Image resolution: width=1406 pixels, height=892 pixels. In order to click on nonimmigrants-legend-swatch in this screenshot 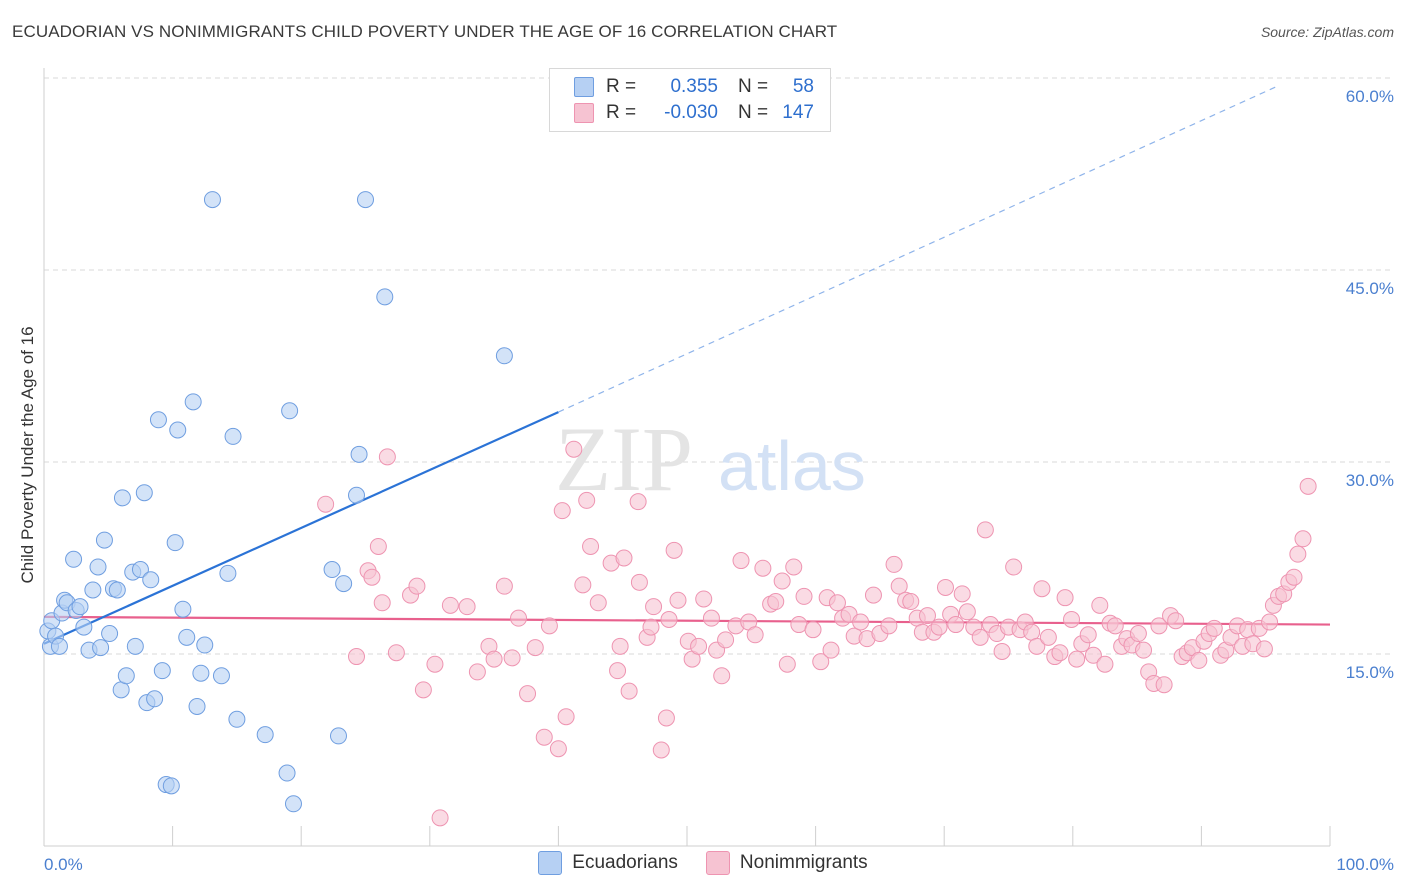, I will do `click(717, 863)`.